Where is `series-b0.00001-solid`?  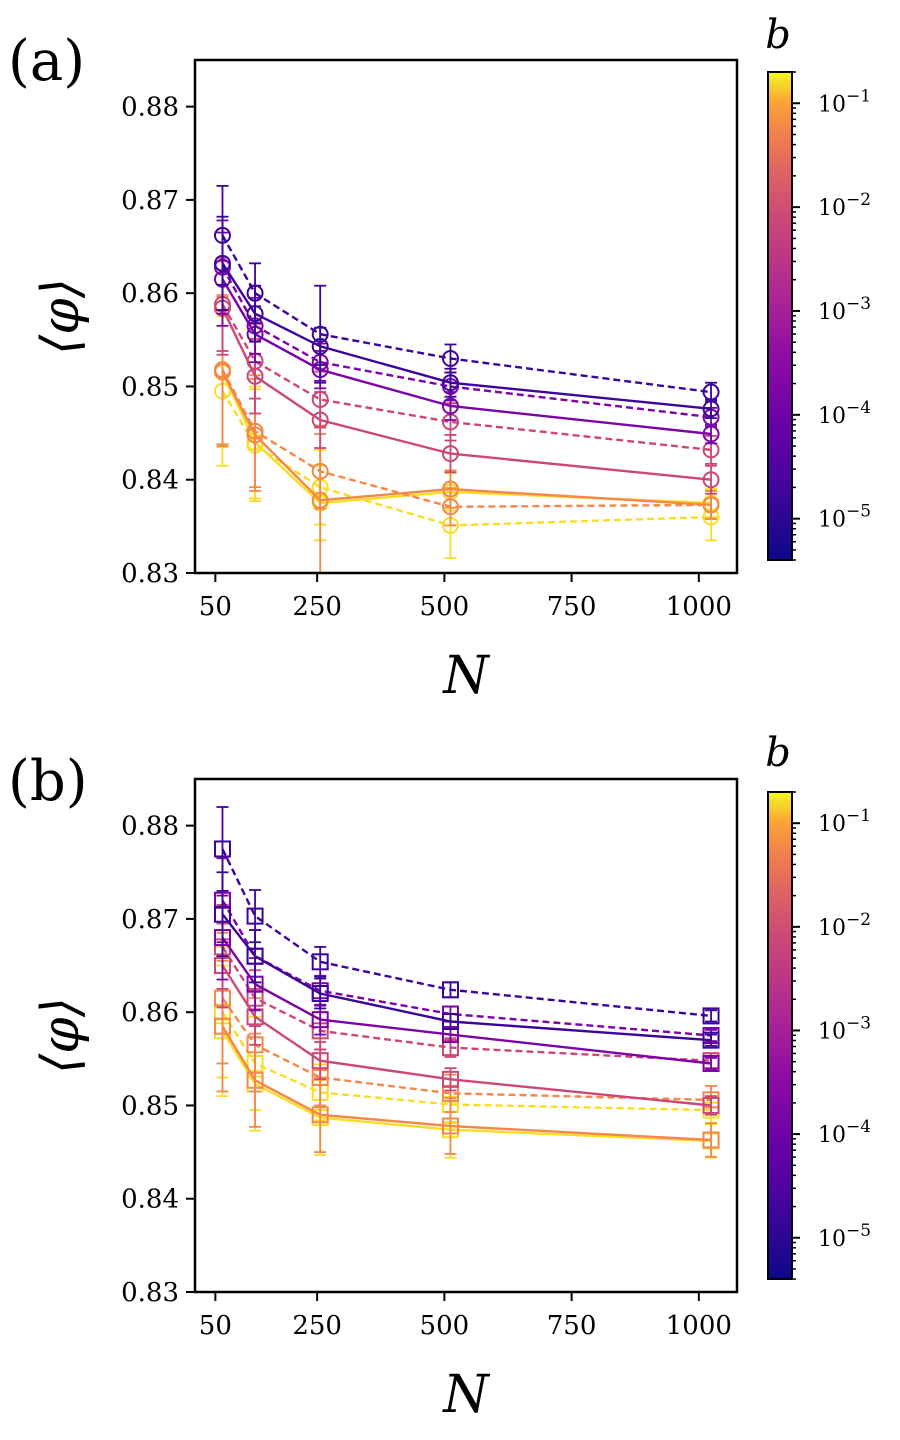
series-b0.00001-solid is located at coordinates (466, 960).